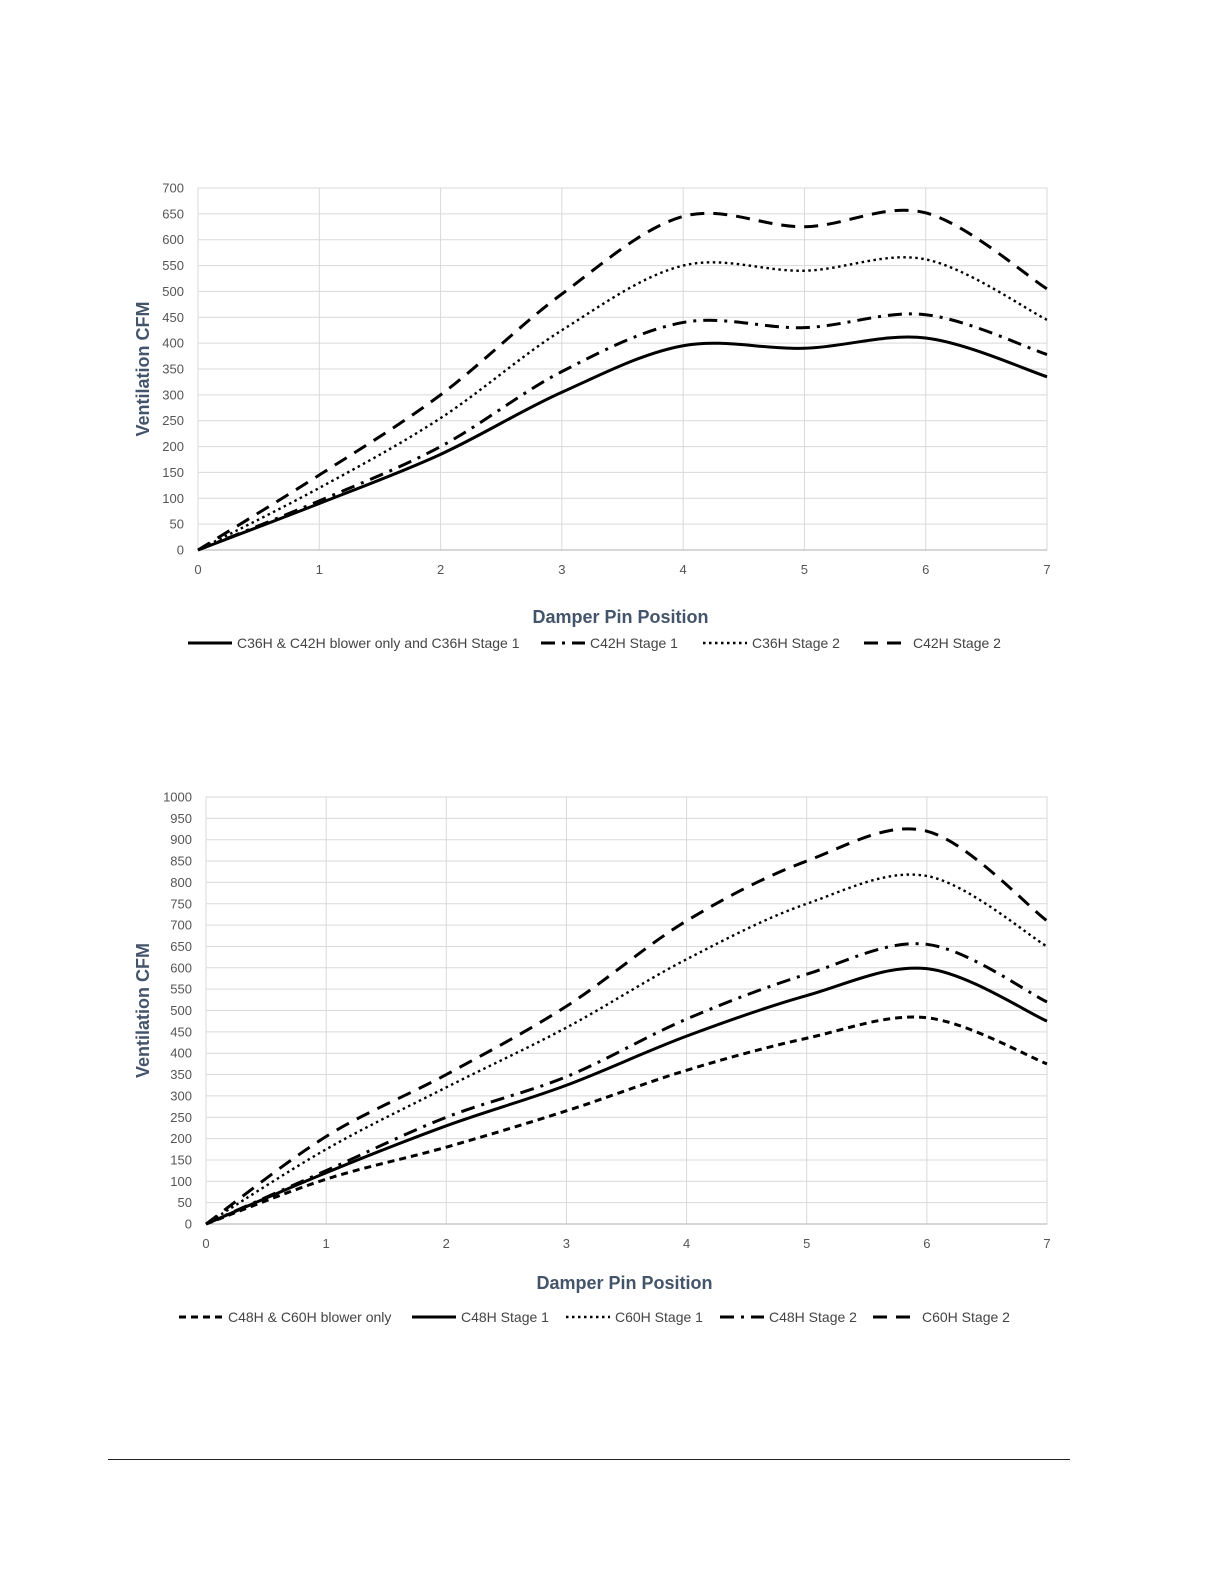  Describe the element at coordinates (205, 1243) in the screenshot. I see `chart-2-x-tick-label: 0` at that location.